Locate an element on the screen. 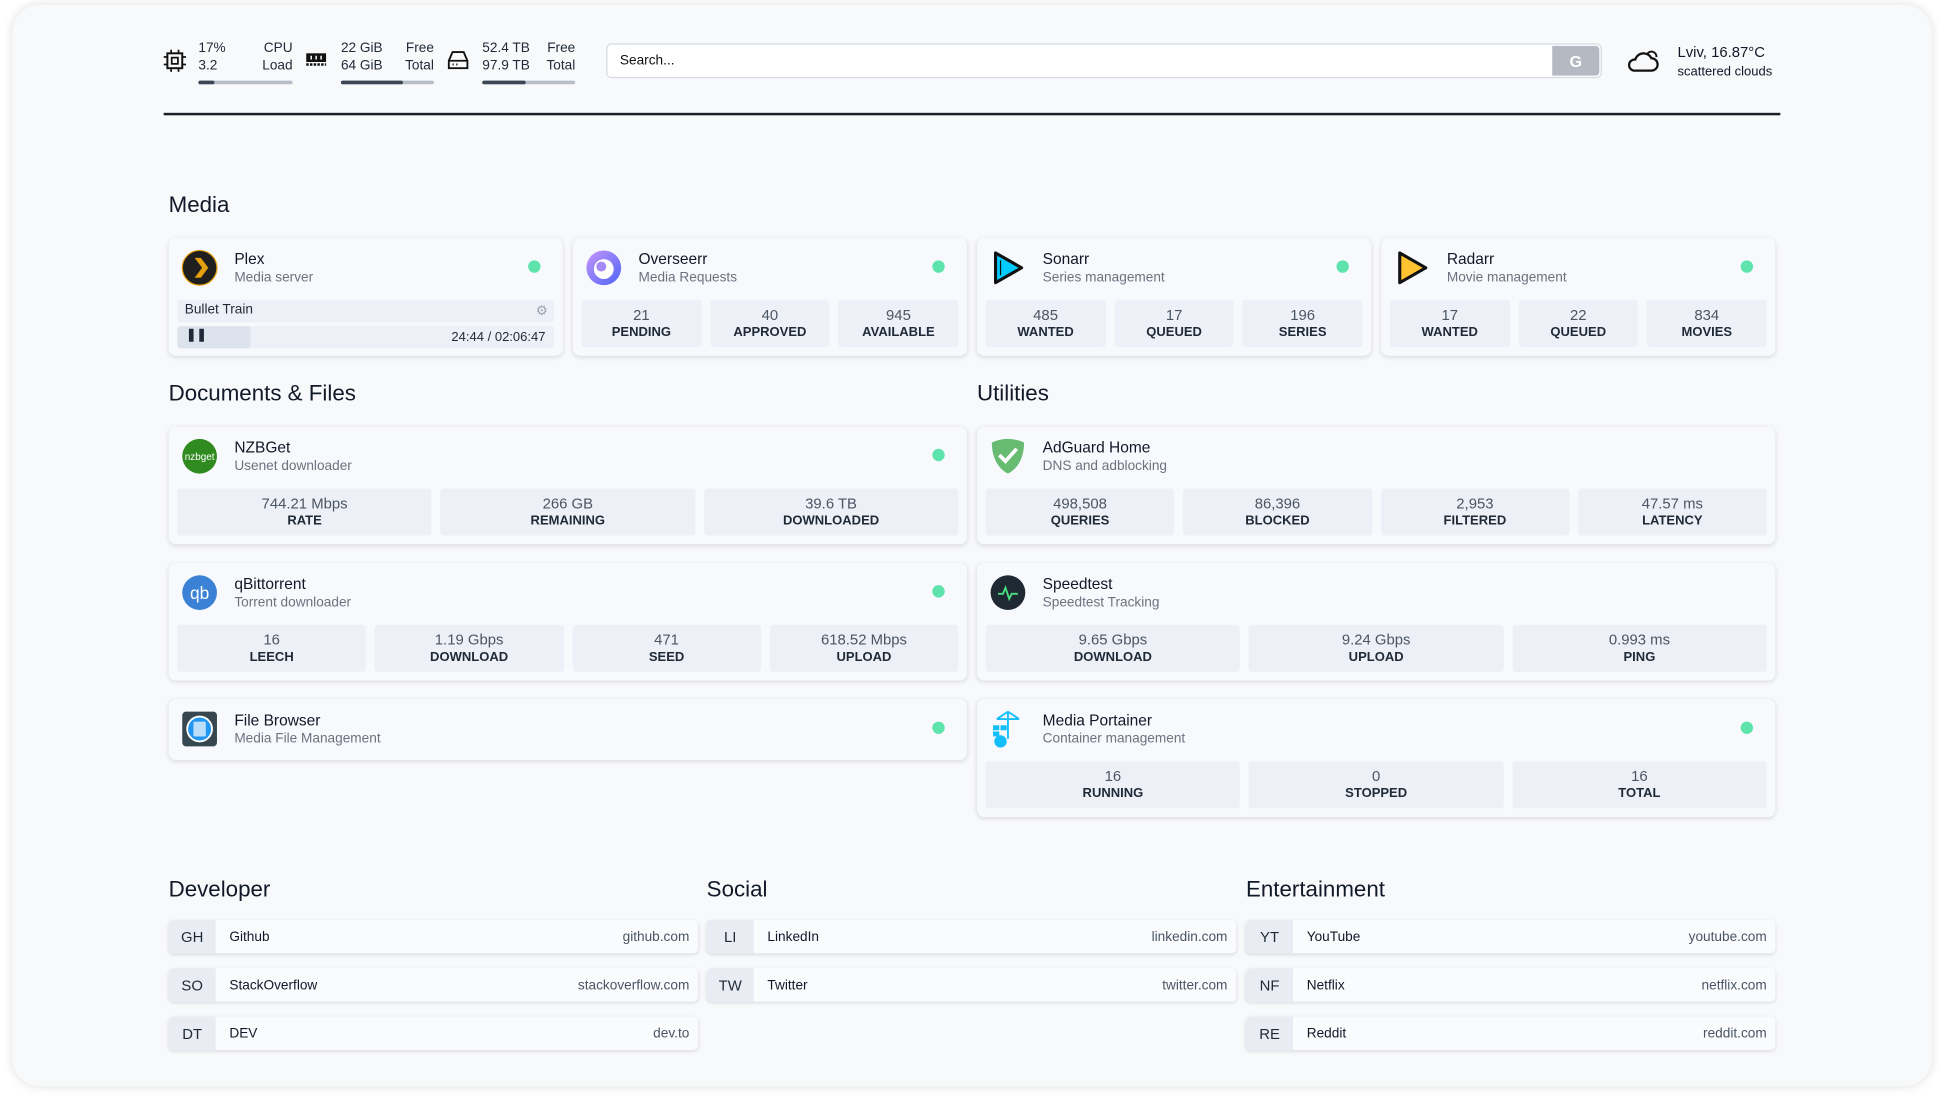 The width and height of the screenshot is (1944, 1104). radarr-icon is located at coordinates (1413, 268).